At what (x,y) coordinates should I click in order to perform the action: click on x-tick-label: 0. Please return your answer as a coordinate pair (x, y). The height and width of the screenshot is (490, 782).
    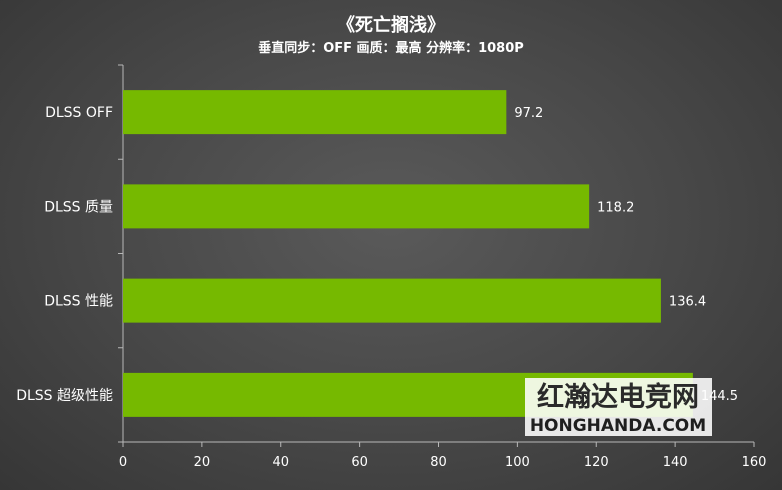
    Looking at the image, I should click on (123, 462).